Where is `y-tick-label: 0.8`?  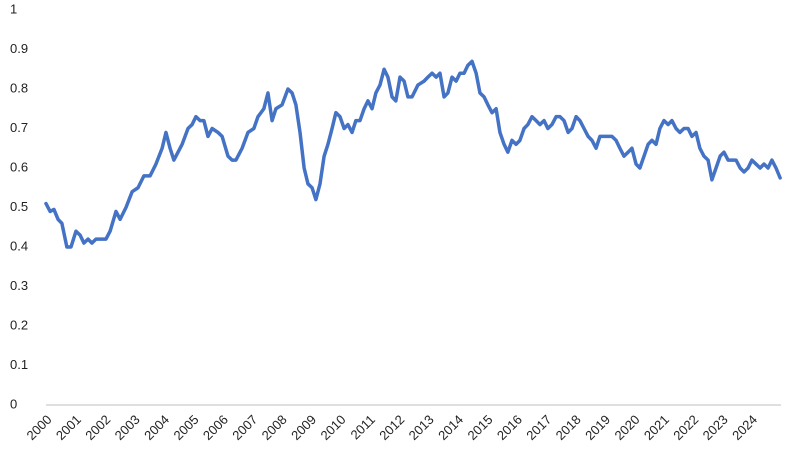
y-tick-label: 0.8 is located at coordinates (19, 87).